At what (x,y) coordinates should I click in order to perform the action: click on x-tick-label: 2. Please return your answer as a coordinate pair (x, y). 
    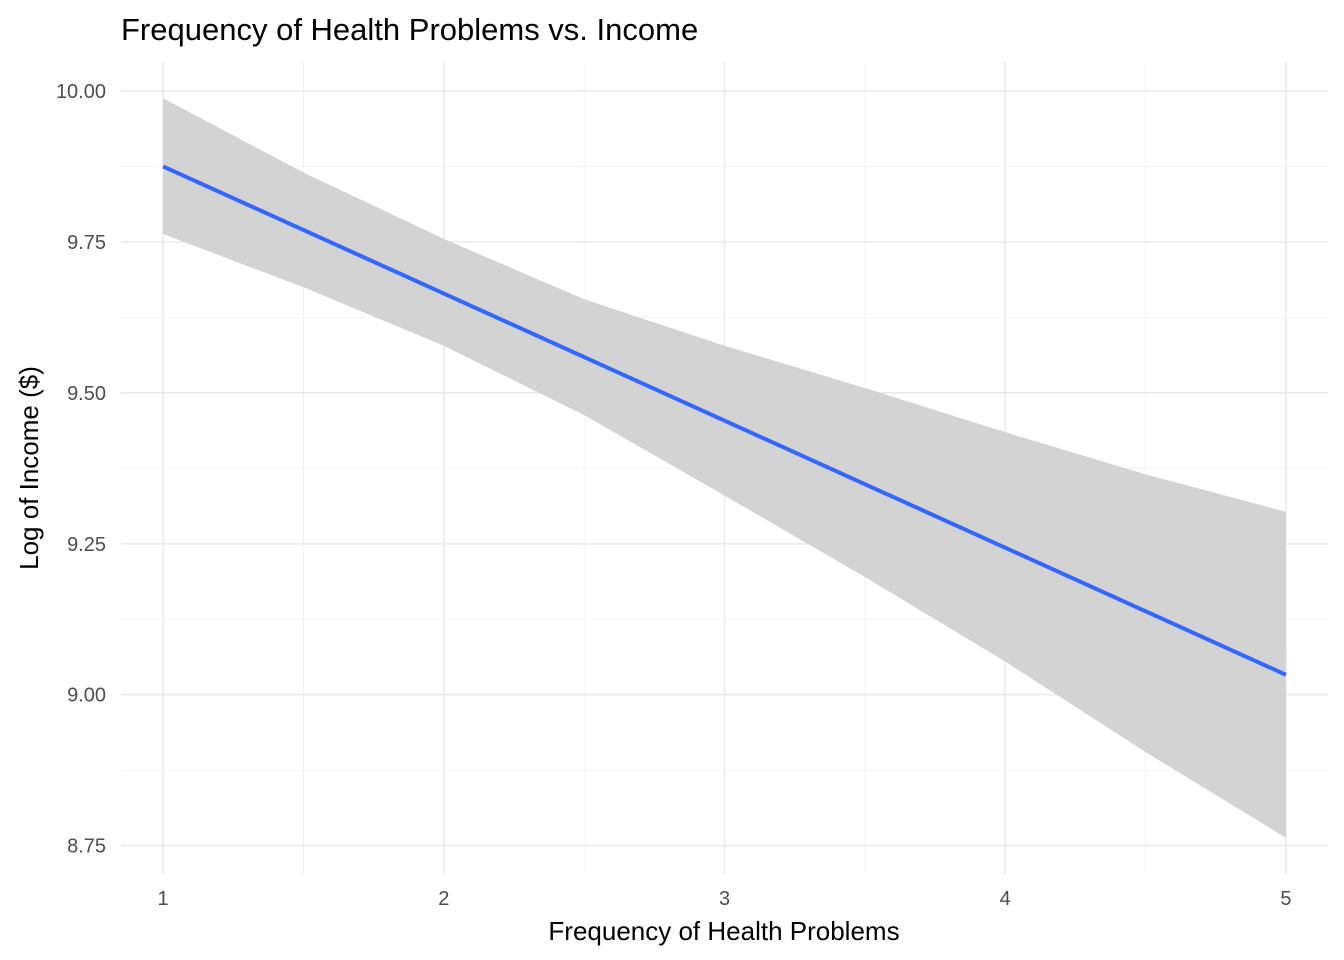
    Looking at the image, I should click on (443, 899).